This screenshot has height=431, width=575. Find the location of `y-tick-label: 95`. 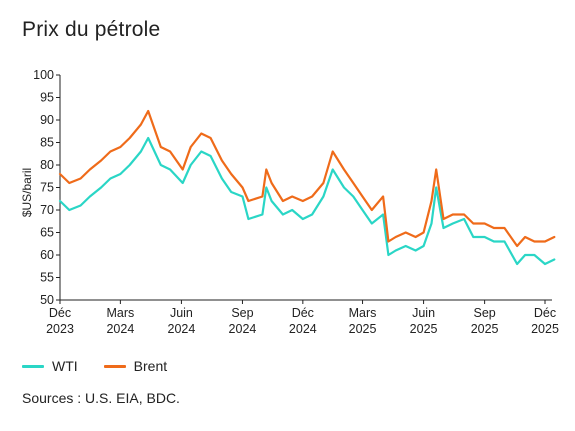

y-tick-label: 95 is located at coordinates (47, 98).